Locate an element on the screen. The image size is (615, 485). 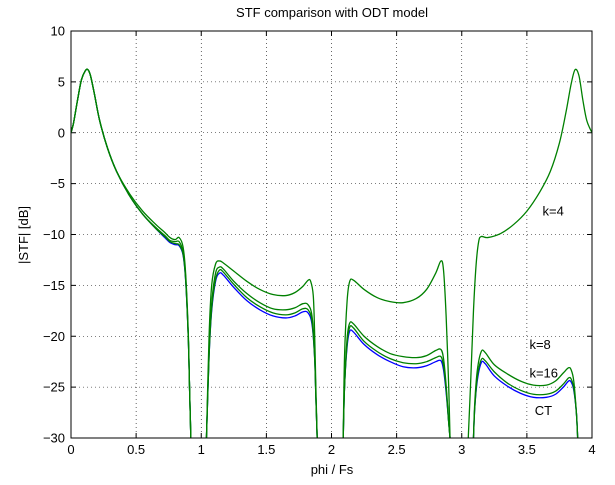
curve-label: k=8 is located at coordinates (539, 344).